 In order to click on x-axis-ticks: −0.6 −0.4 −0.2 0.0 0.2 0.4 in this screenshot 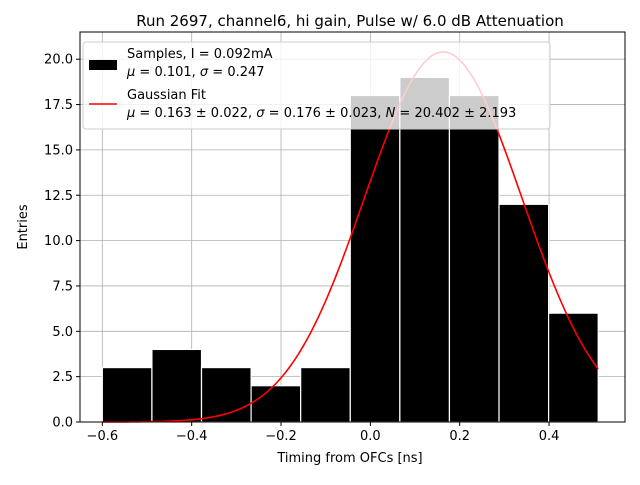, I will do `click(323, 433)`.